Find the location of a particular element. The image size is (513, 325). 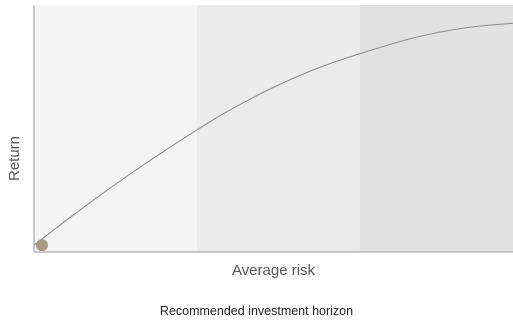

start-point-marker is located at coordinates (42, 245).